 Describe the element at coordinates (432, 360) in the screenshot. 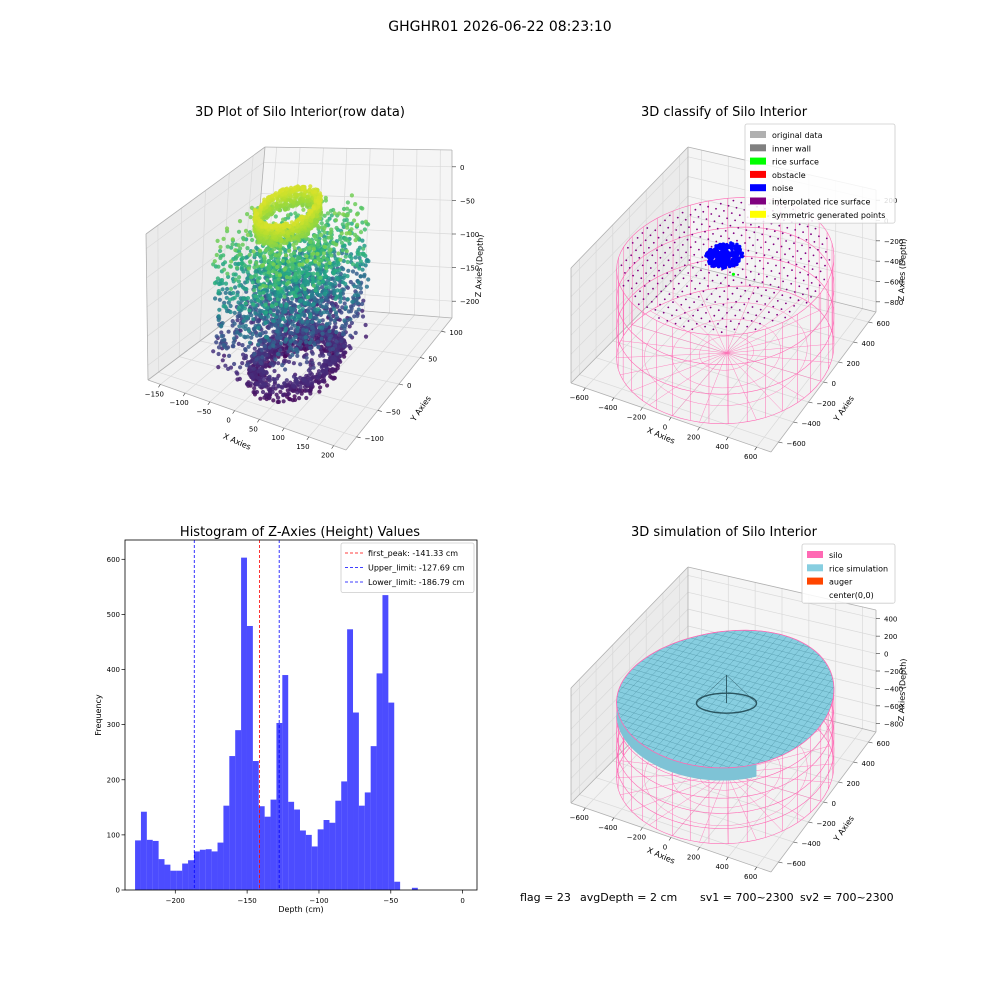

I see `y-tick-label: 50` at that location.